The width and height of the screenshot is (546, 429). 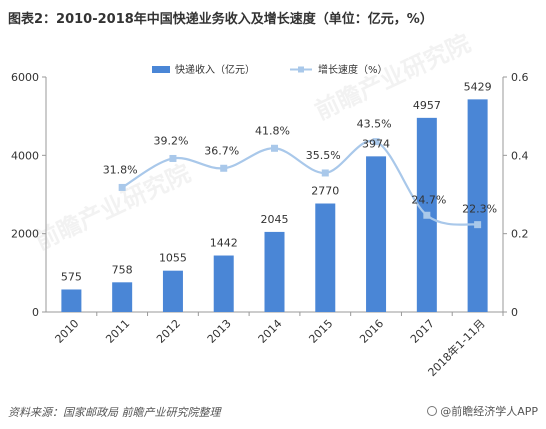 I want to click on x-tick-label: 2013, so click(x=219, y=331).